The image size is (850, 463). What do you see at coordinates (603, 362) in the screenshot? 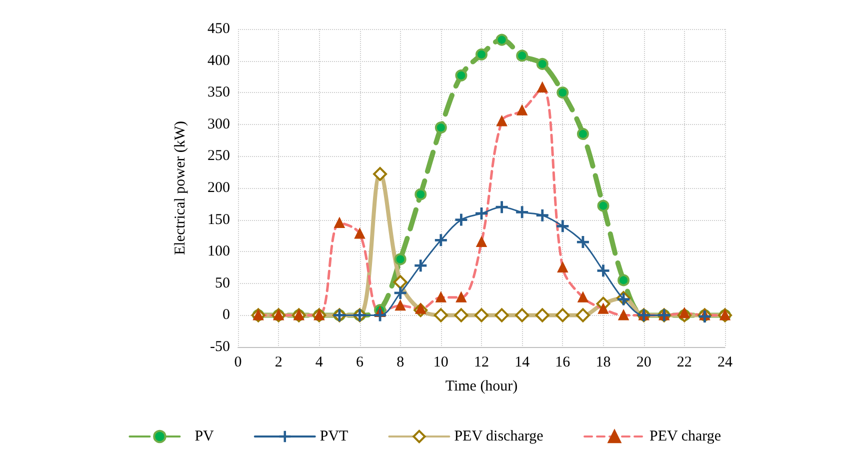
I see `x-tick-label: 18` at bounding box center [603, 362].